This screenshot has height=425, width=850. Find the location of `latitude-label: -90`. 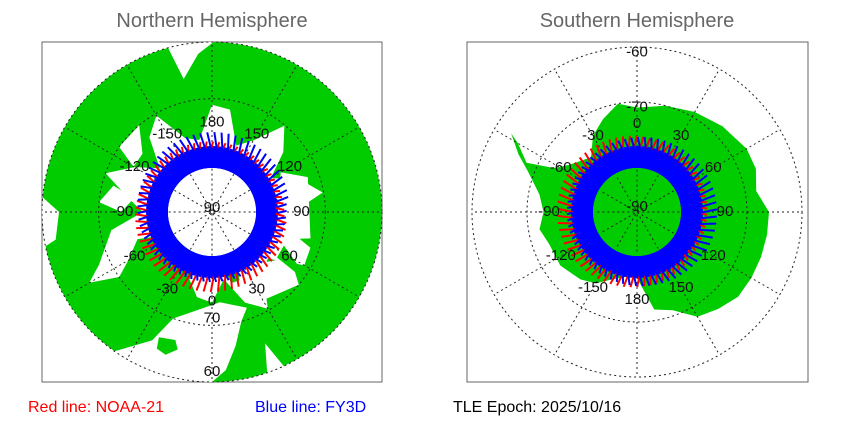

latitude-label: -90 is located at coordinates (637, 206).